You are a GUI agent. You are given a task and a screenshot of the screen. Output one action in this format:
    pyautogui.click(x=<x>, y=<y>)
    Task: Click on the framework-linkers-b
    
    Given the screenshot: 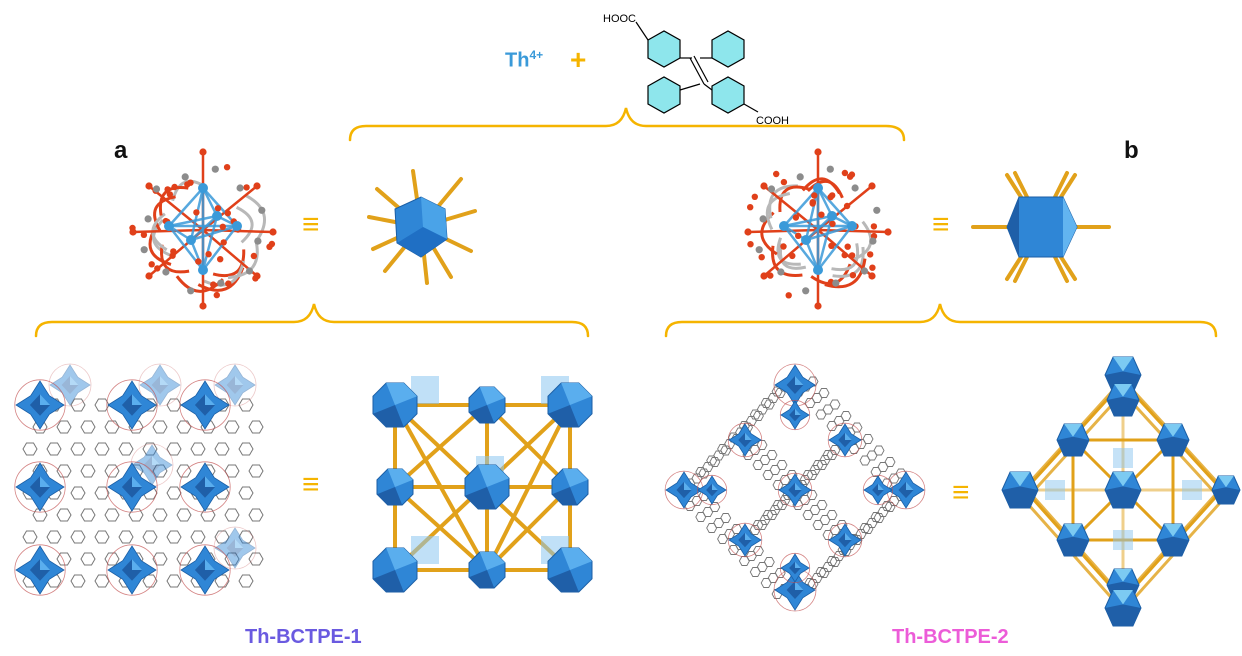 What is the action you would take?
    pyautogui.click(x=795, y=487)
    